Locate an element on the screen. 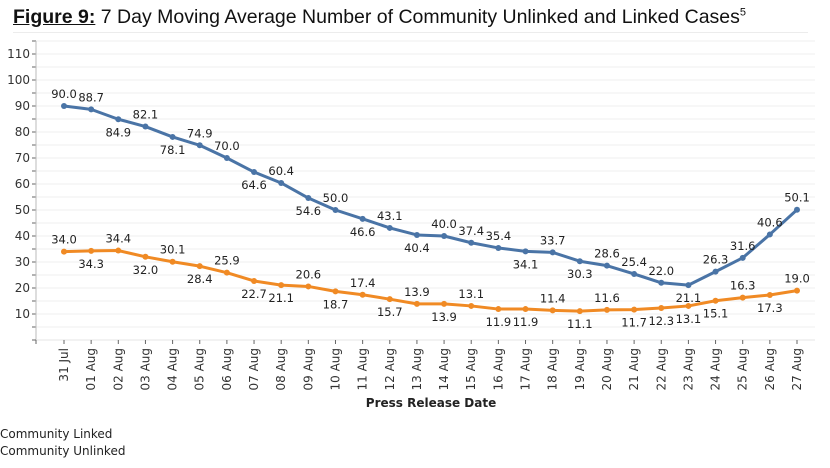  data-label: 26.3 is located at coordinates (716, 260).